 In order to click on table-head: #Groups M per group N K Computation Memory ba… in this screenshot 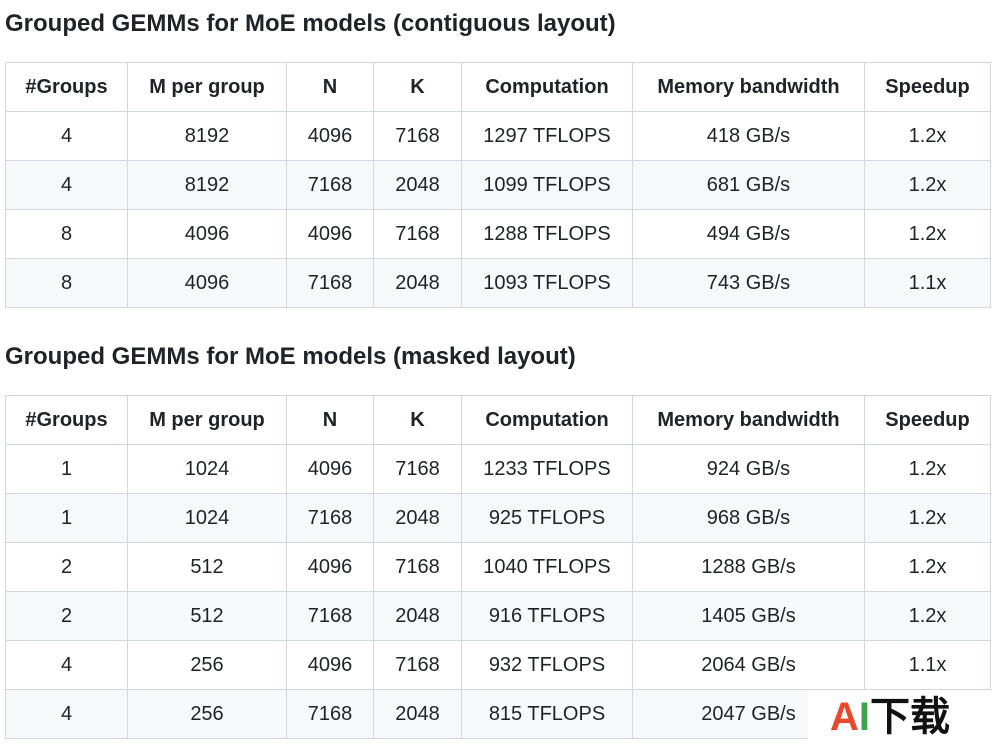, I will do `click(498, 420)`.